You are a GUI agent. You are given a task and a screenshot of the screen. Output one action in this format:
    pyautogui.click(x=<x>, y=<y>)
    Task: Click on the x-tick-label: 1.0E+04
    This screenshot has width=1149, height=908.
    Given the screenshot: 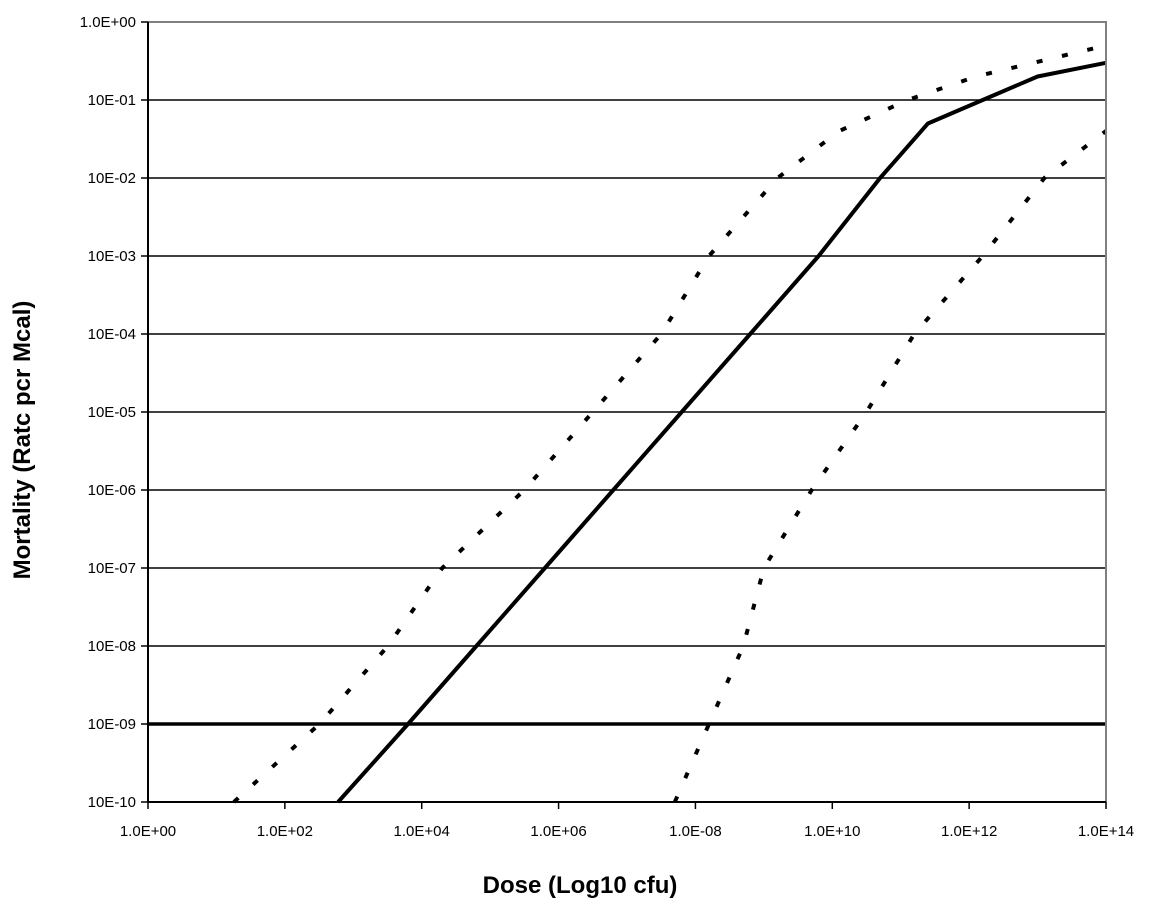 What is the action you would take?
    pyautogui.click(x=422, y=831)
    